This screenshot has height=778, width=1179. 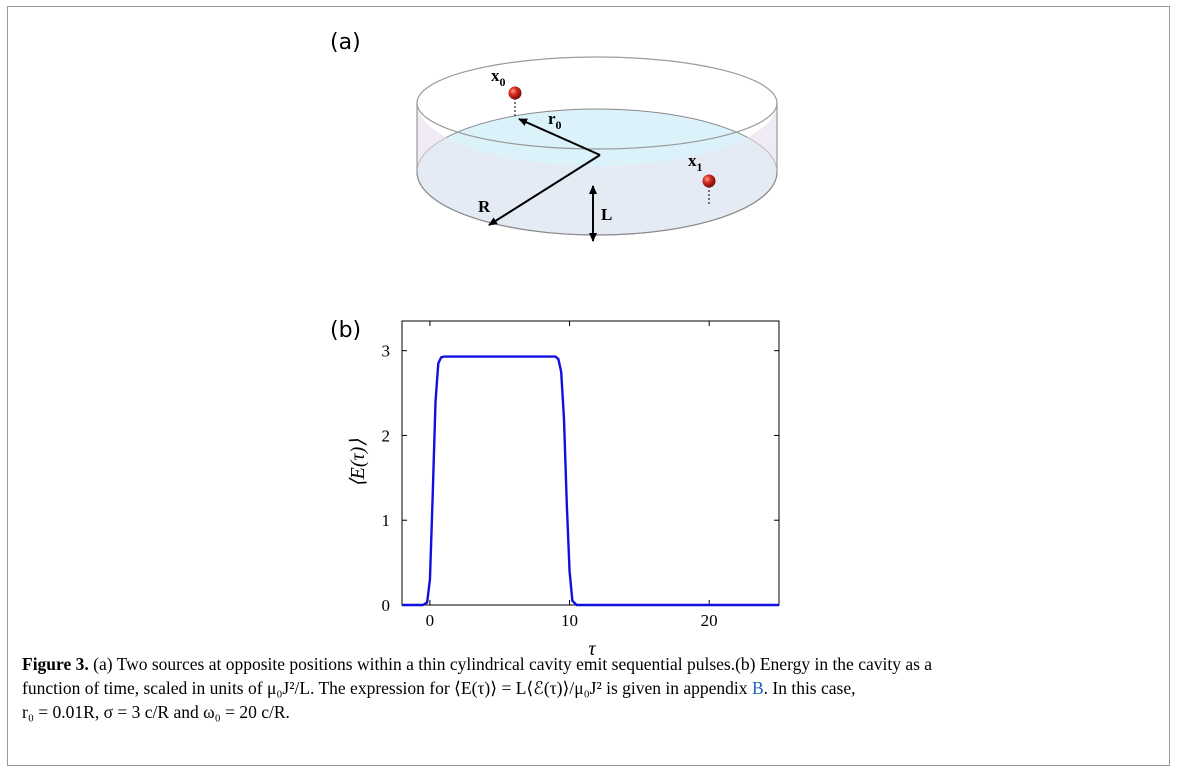 I want to click on source-x0, so click(x=515, y=93).